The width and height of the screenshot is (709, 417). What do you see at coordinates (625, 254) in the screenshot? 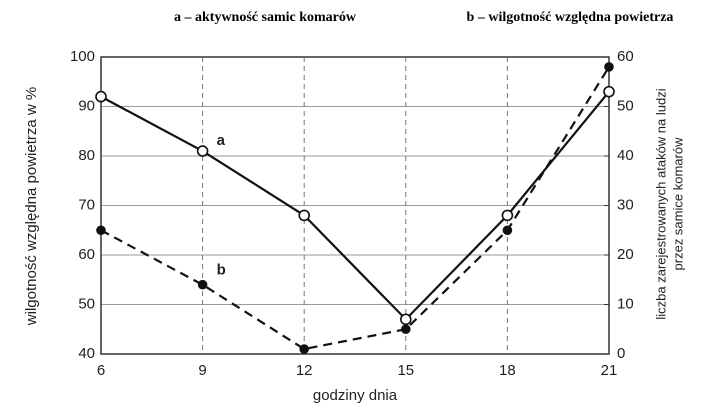
I see `y2-tick-label: 20` at bounding box center [625, 254].